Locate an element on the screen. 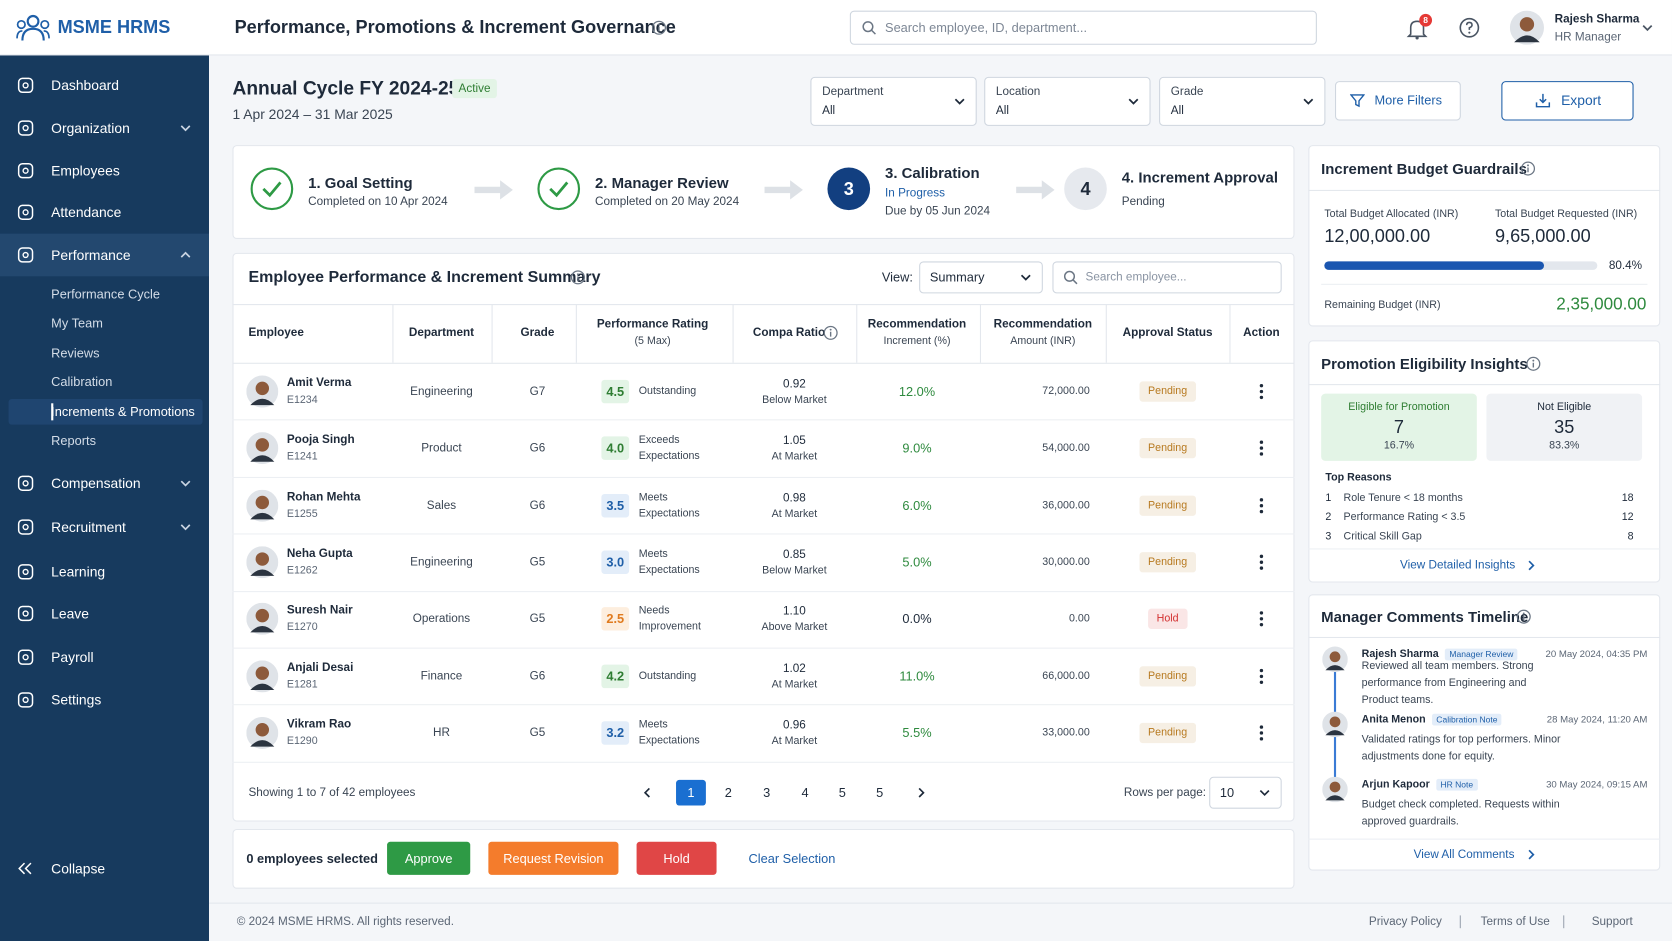 The height and width of the screenshot is (941, 1672). user-role: HR Manager is located at coordinates (1588, 37).